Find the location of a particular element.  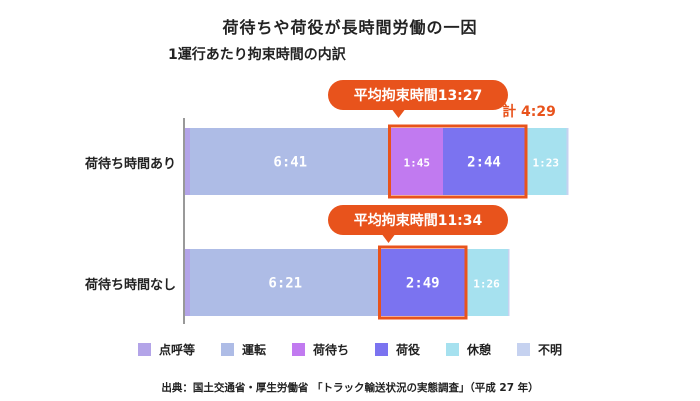

legend-label: 不明 is located at coordinates (550, 350).